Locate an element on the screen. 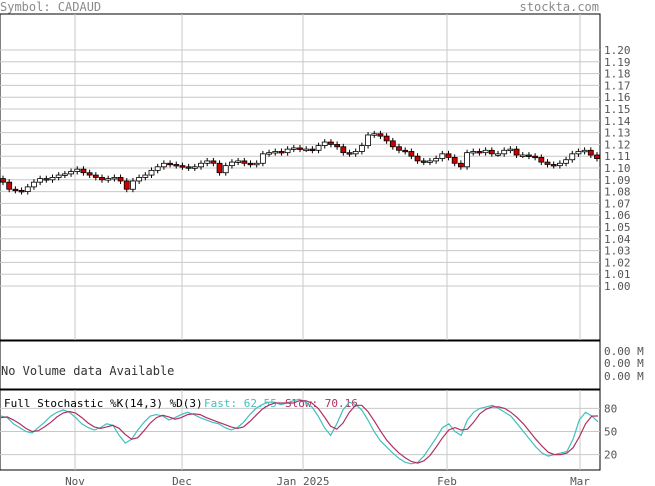 The width and height of the screenshot is (655, 486). volume-panel-frame is located at coordinates (300, 365).